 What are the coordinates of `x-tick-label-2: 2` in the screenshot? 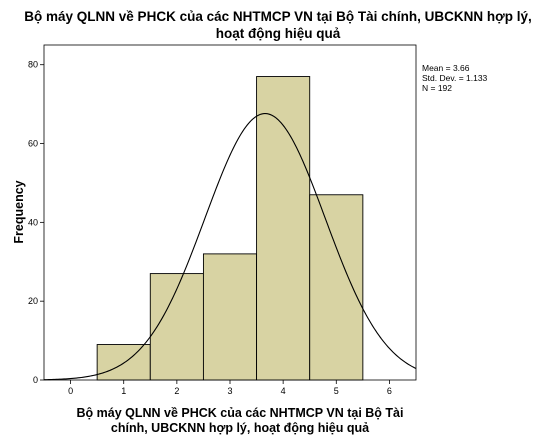 It's located at (176, 391).